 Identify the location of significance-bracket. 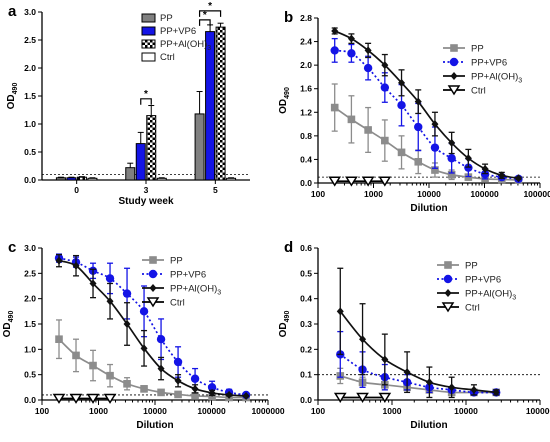
(204, 22).